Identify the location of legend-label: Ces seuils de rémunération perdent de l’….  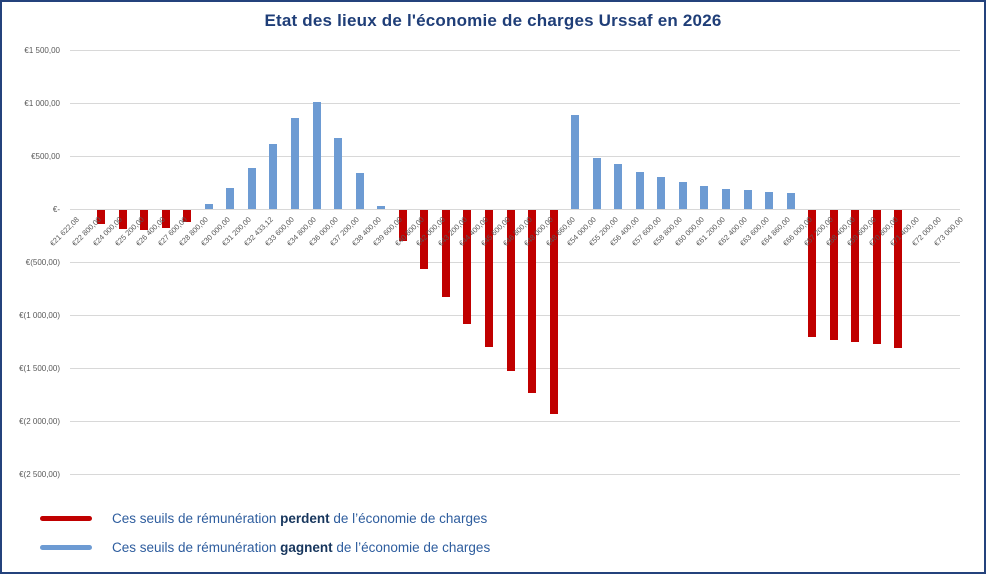
(300, 518).